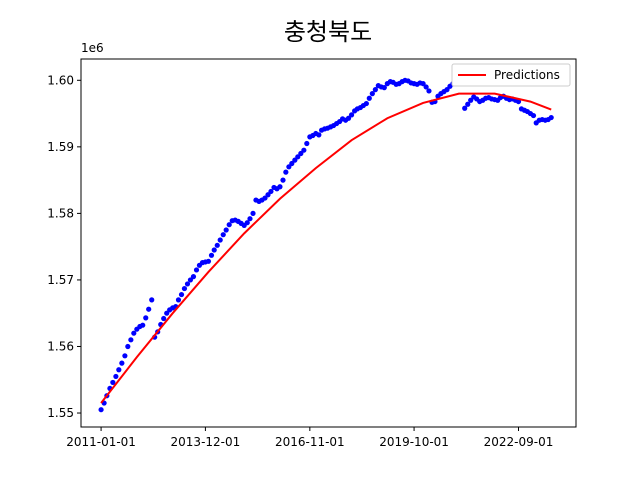 The height and width of the screenshot is (484, 640). Describe the element at coordinates (206, 442) in the screenshot. I see `x-tick-label: 2013-12-01` at that location.